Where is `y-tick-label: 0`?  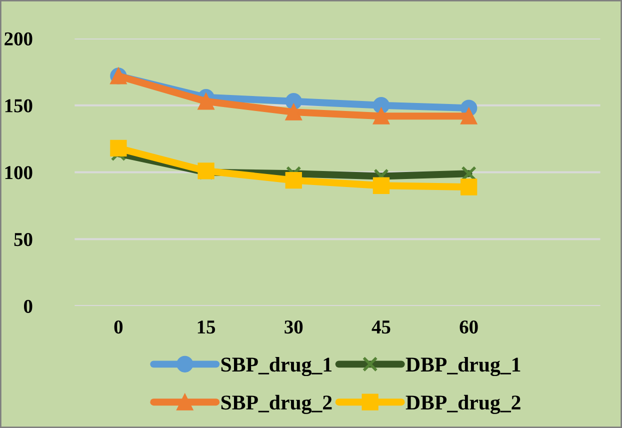 y-tick-label: 0 is located at coordinates (28, 306).